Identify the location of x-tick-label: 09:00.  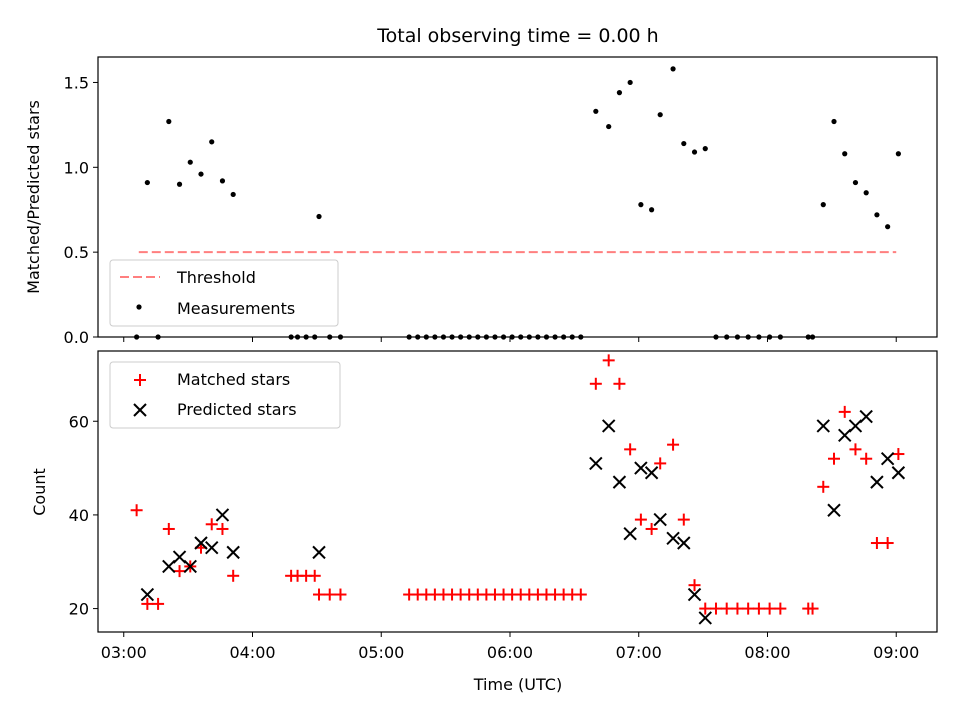
(896, 652).